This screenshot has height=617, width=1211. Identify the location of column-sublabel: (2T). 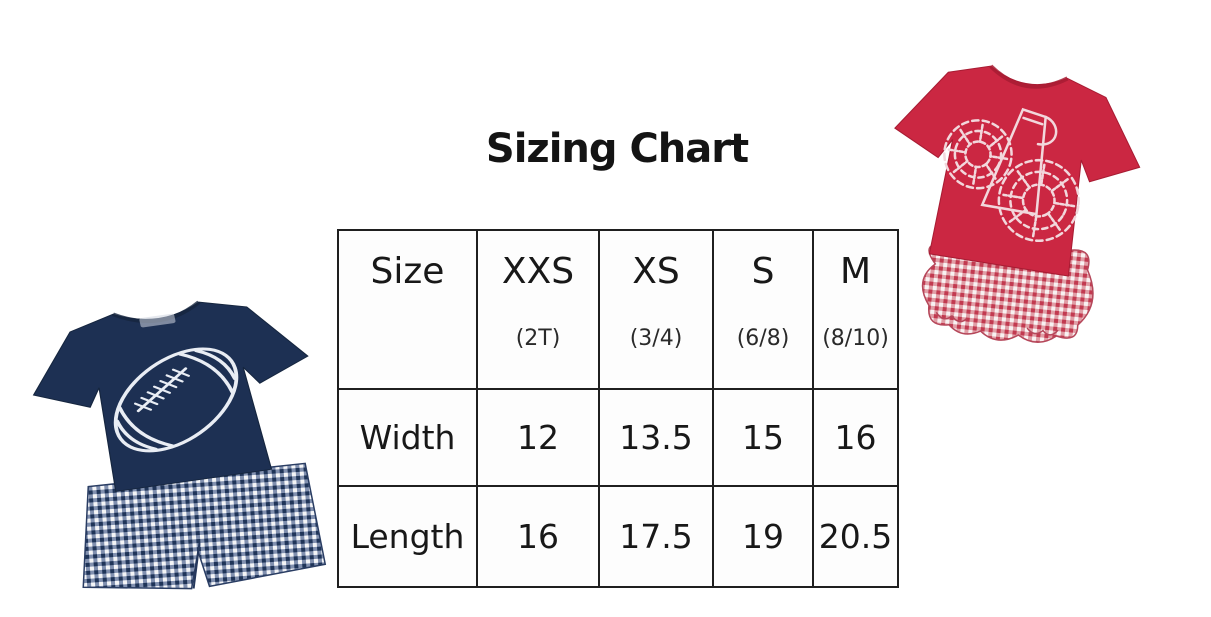
(538, 338).